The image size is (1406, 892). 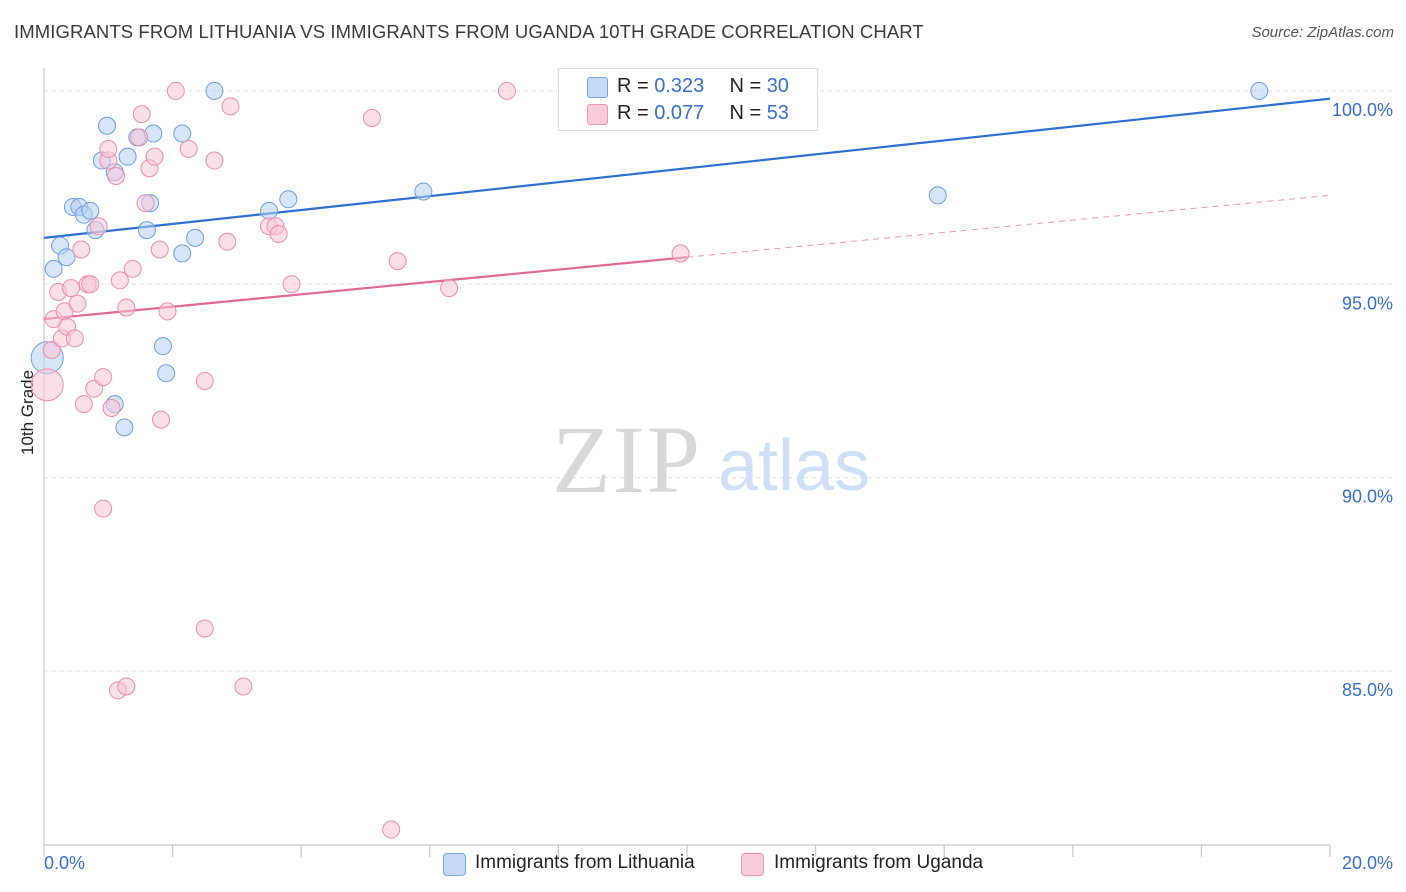 What do you see at coordinates (777, 86) in the screenshot?
I see `legend-n-value-lithuania: 30` at bounding box center [777, 86].